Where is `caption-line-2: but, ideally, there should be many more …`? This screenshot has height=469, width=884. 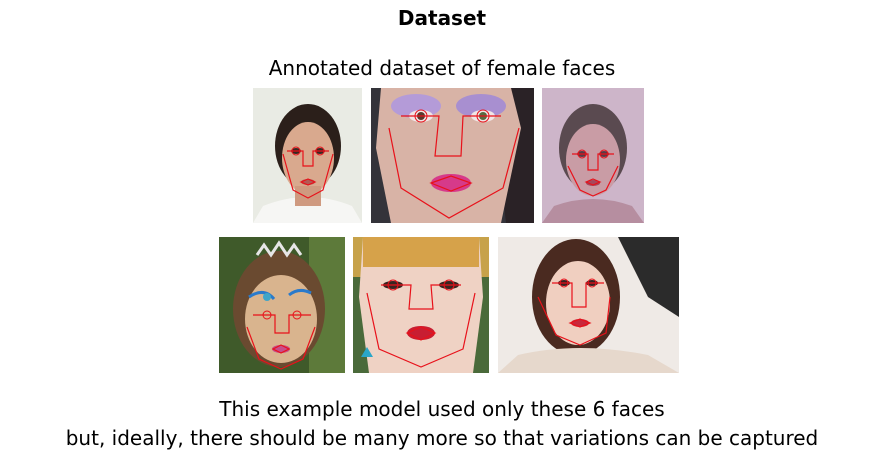
caption-line-2: but, ideally, there should be many more … is located at coordinates (442, 438).